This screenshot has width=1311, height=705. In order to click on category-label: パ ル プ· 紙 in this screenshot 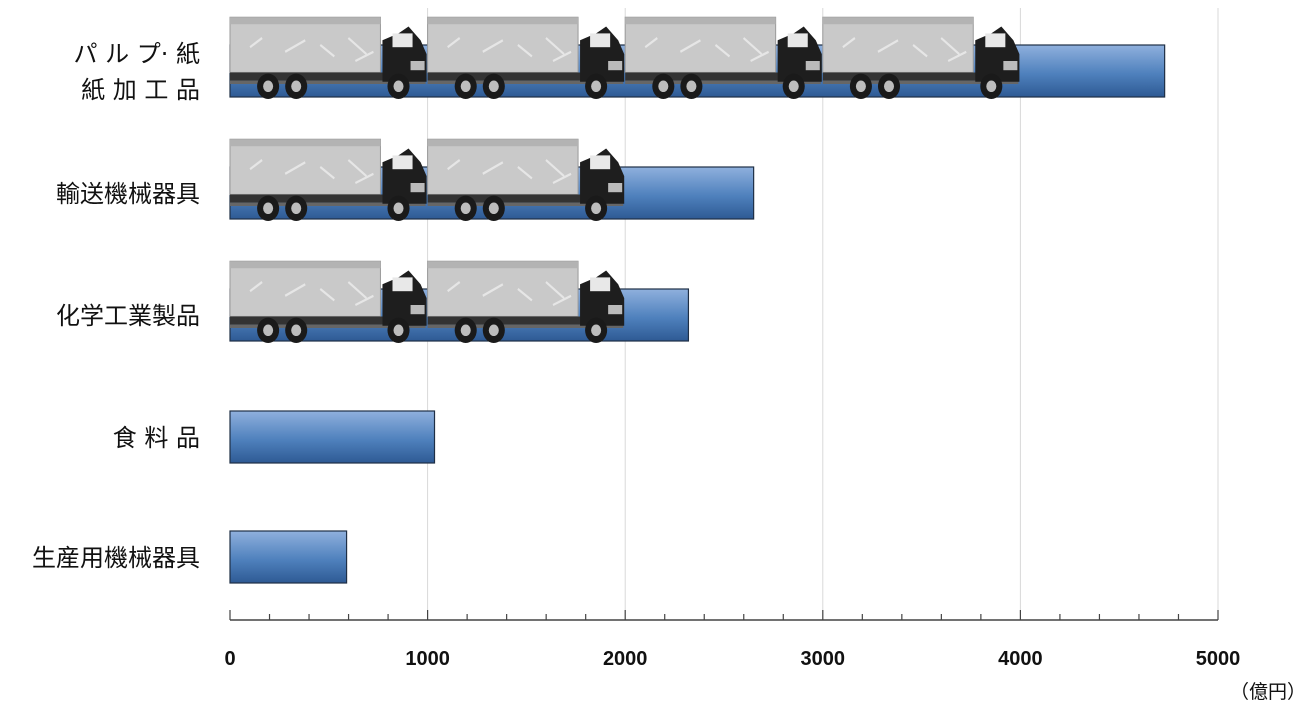, I will do `click(136, 54)`.